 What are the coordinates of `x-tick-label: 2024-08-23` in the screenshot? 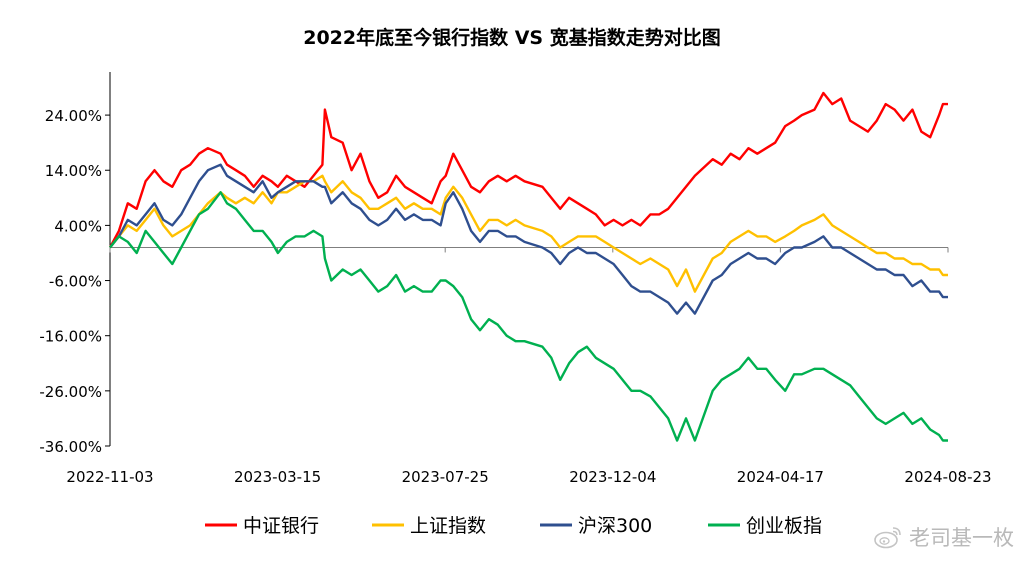 It's located at (947, 477).